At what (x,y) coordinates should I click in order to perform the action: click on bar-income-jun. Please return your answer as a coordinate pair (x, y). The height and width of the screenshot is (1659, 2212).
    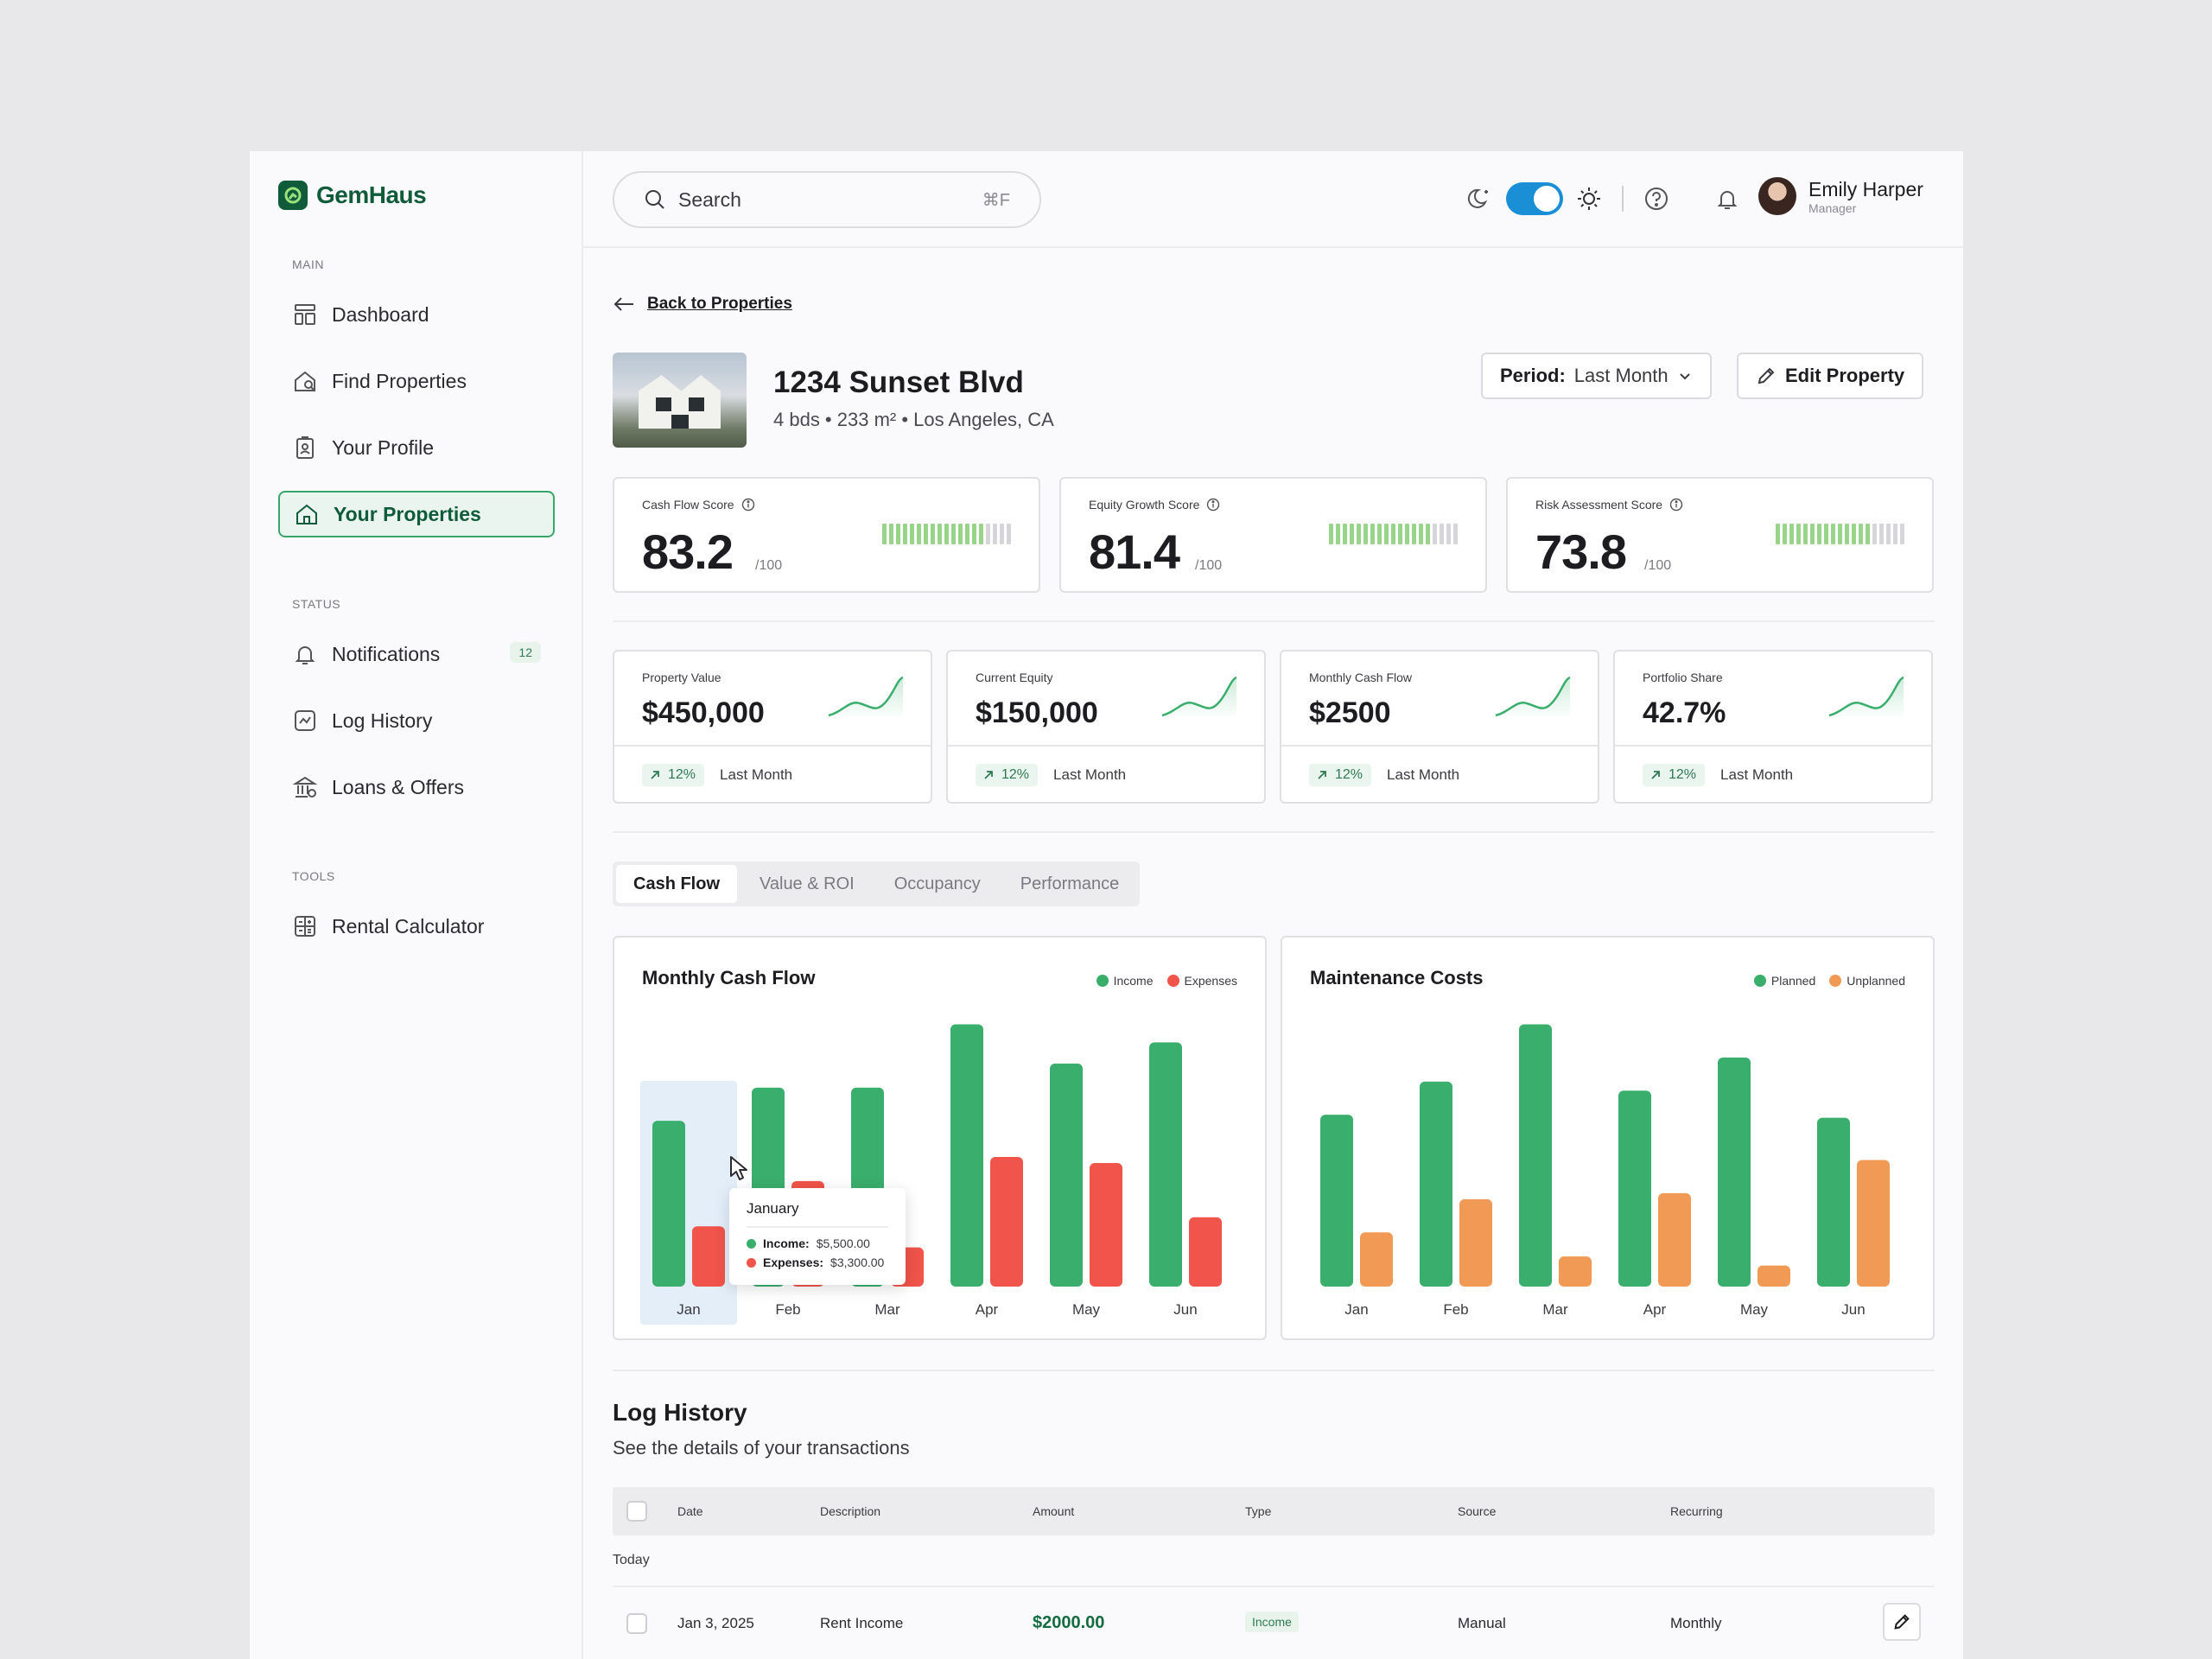
    Looking at the image, I should click on (1165, 1164).